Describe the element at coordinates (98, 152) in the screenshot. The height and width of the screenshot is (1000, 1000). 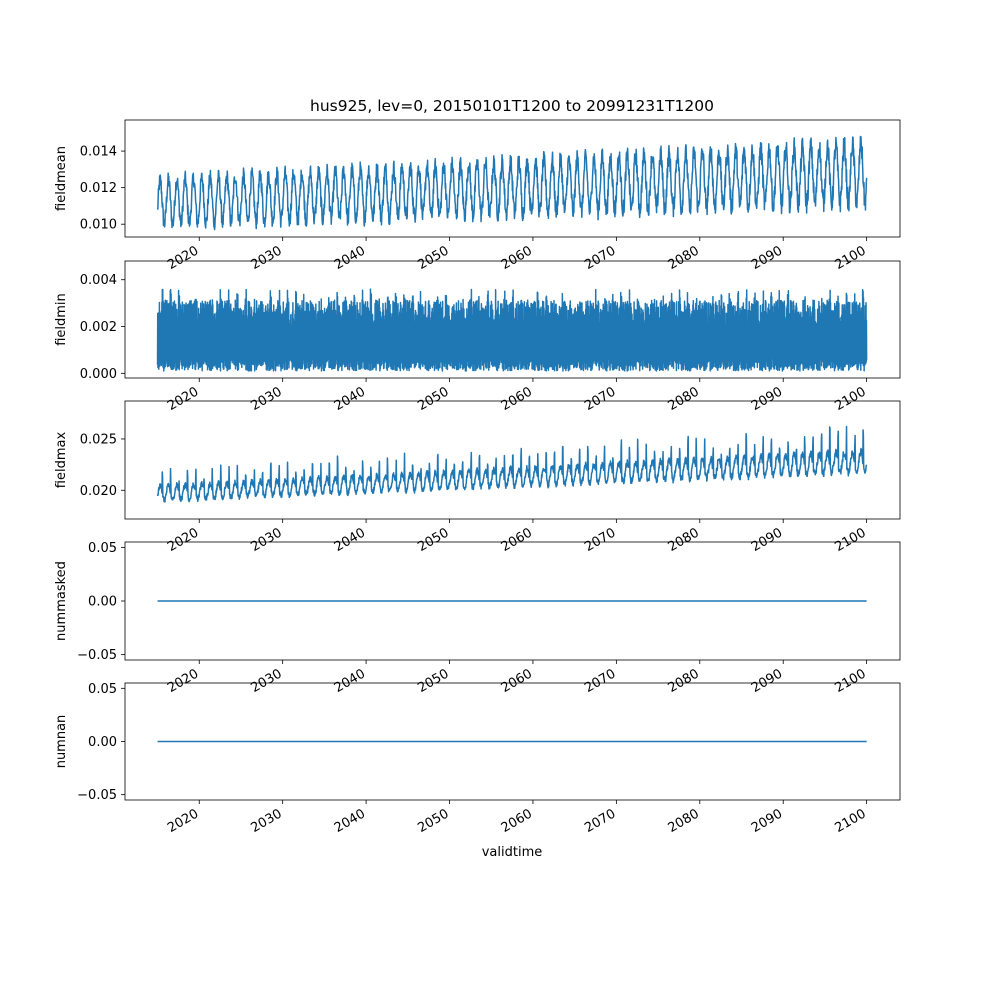
I see `y-tick-label: 0.014` at that location.